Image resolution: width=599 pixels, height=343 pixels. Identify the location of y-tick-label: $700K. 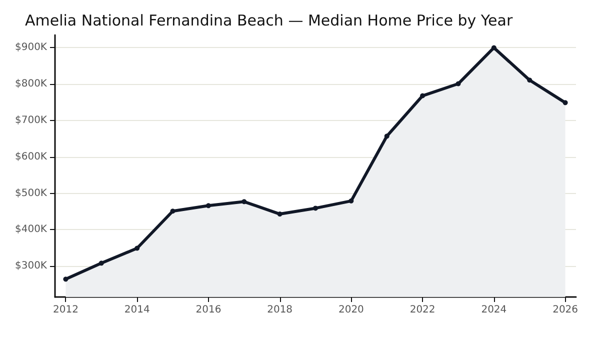
(31, 120).